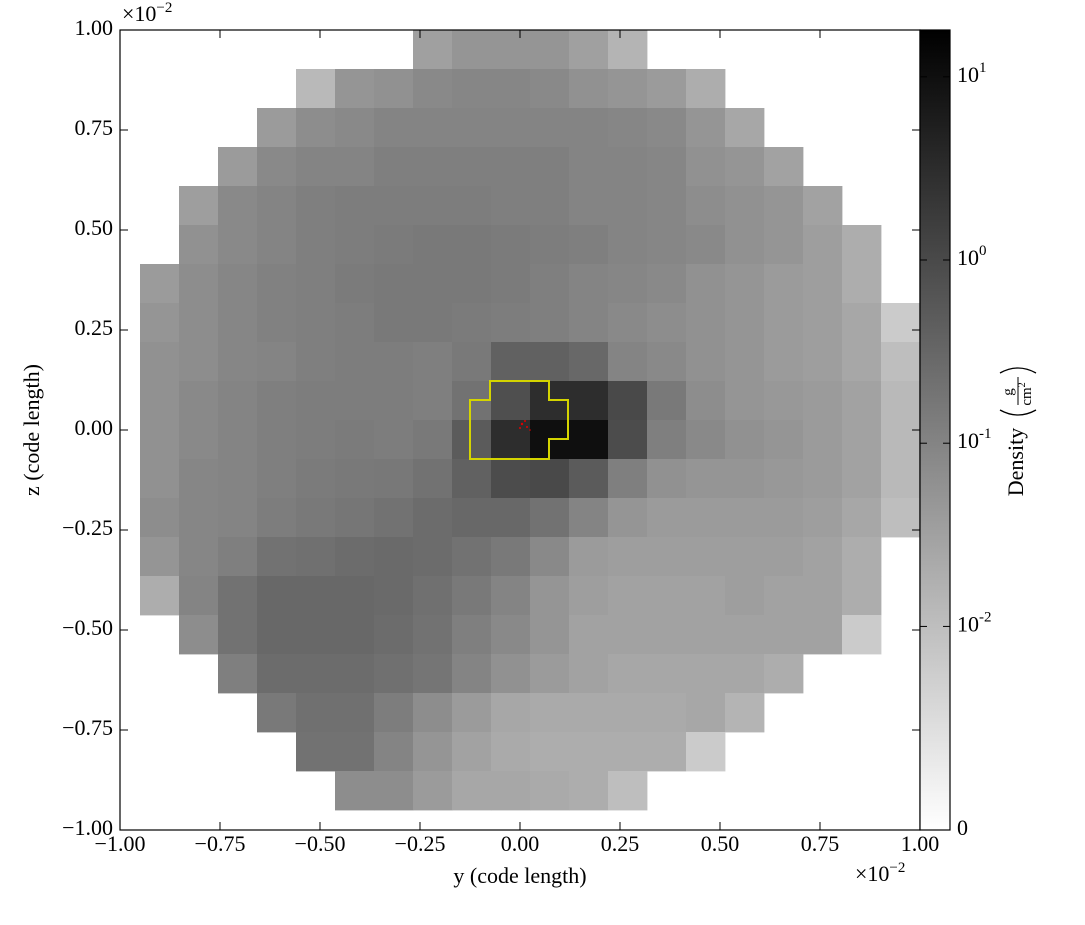  What do you see at coordinates (120, 843) in the screenshot?
I see `x-tick-label: −1.00` at bounding box center [120, 843].